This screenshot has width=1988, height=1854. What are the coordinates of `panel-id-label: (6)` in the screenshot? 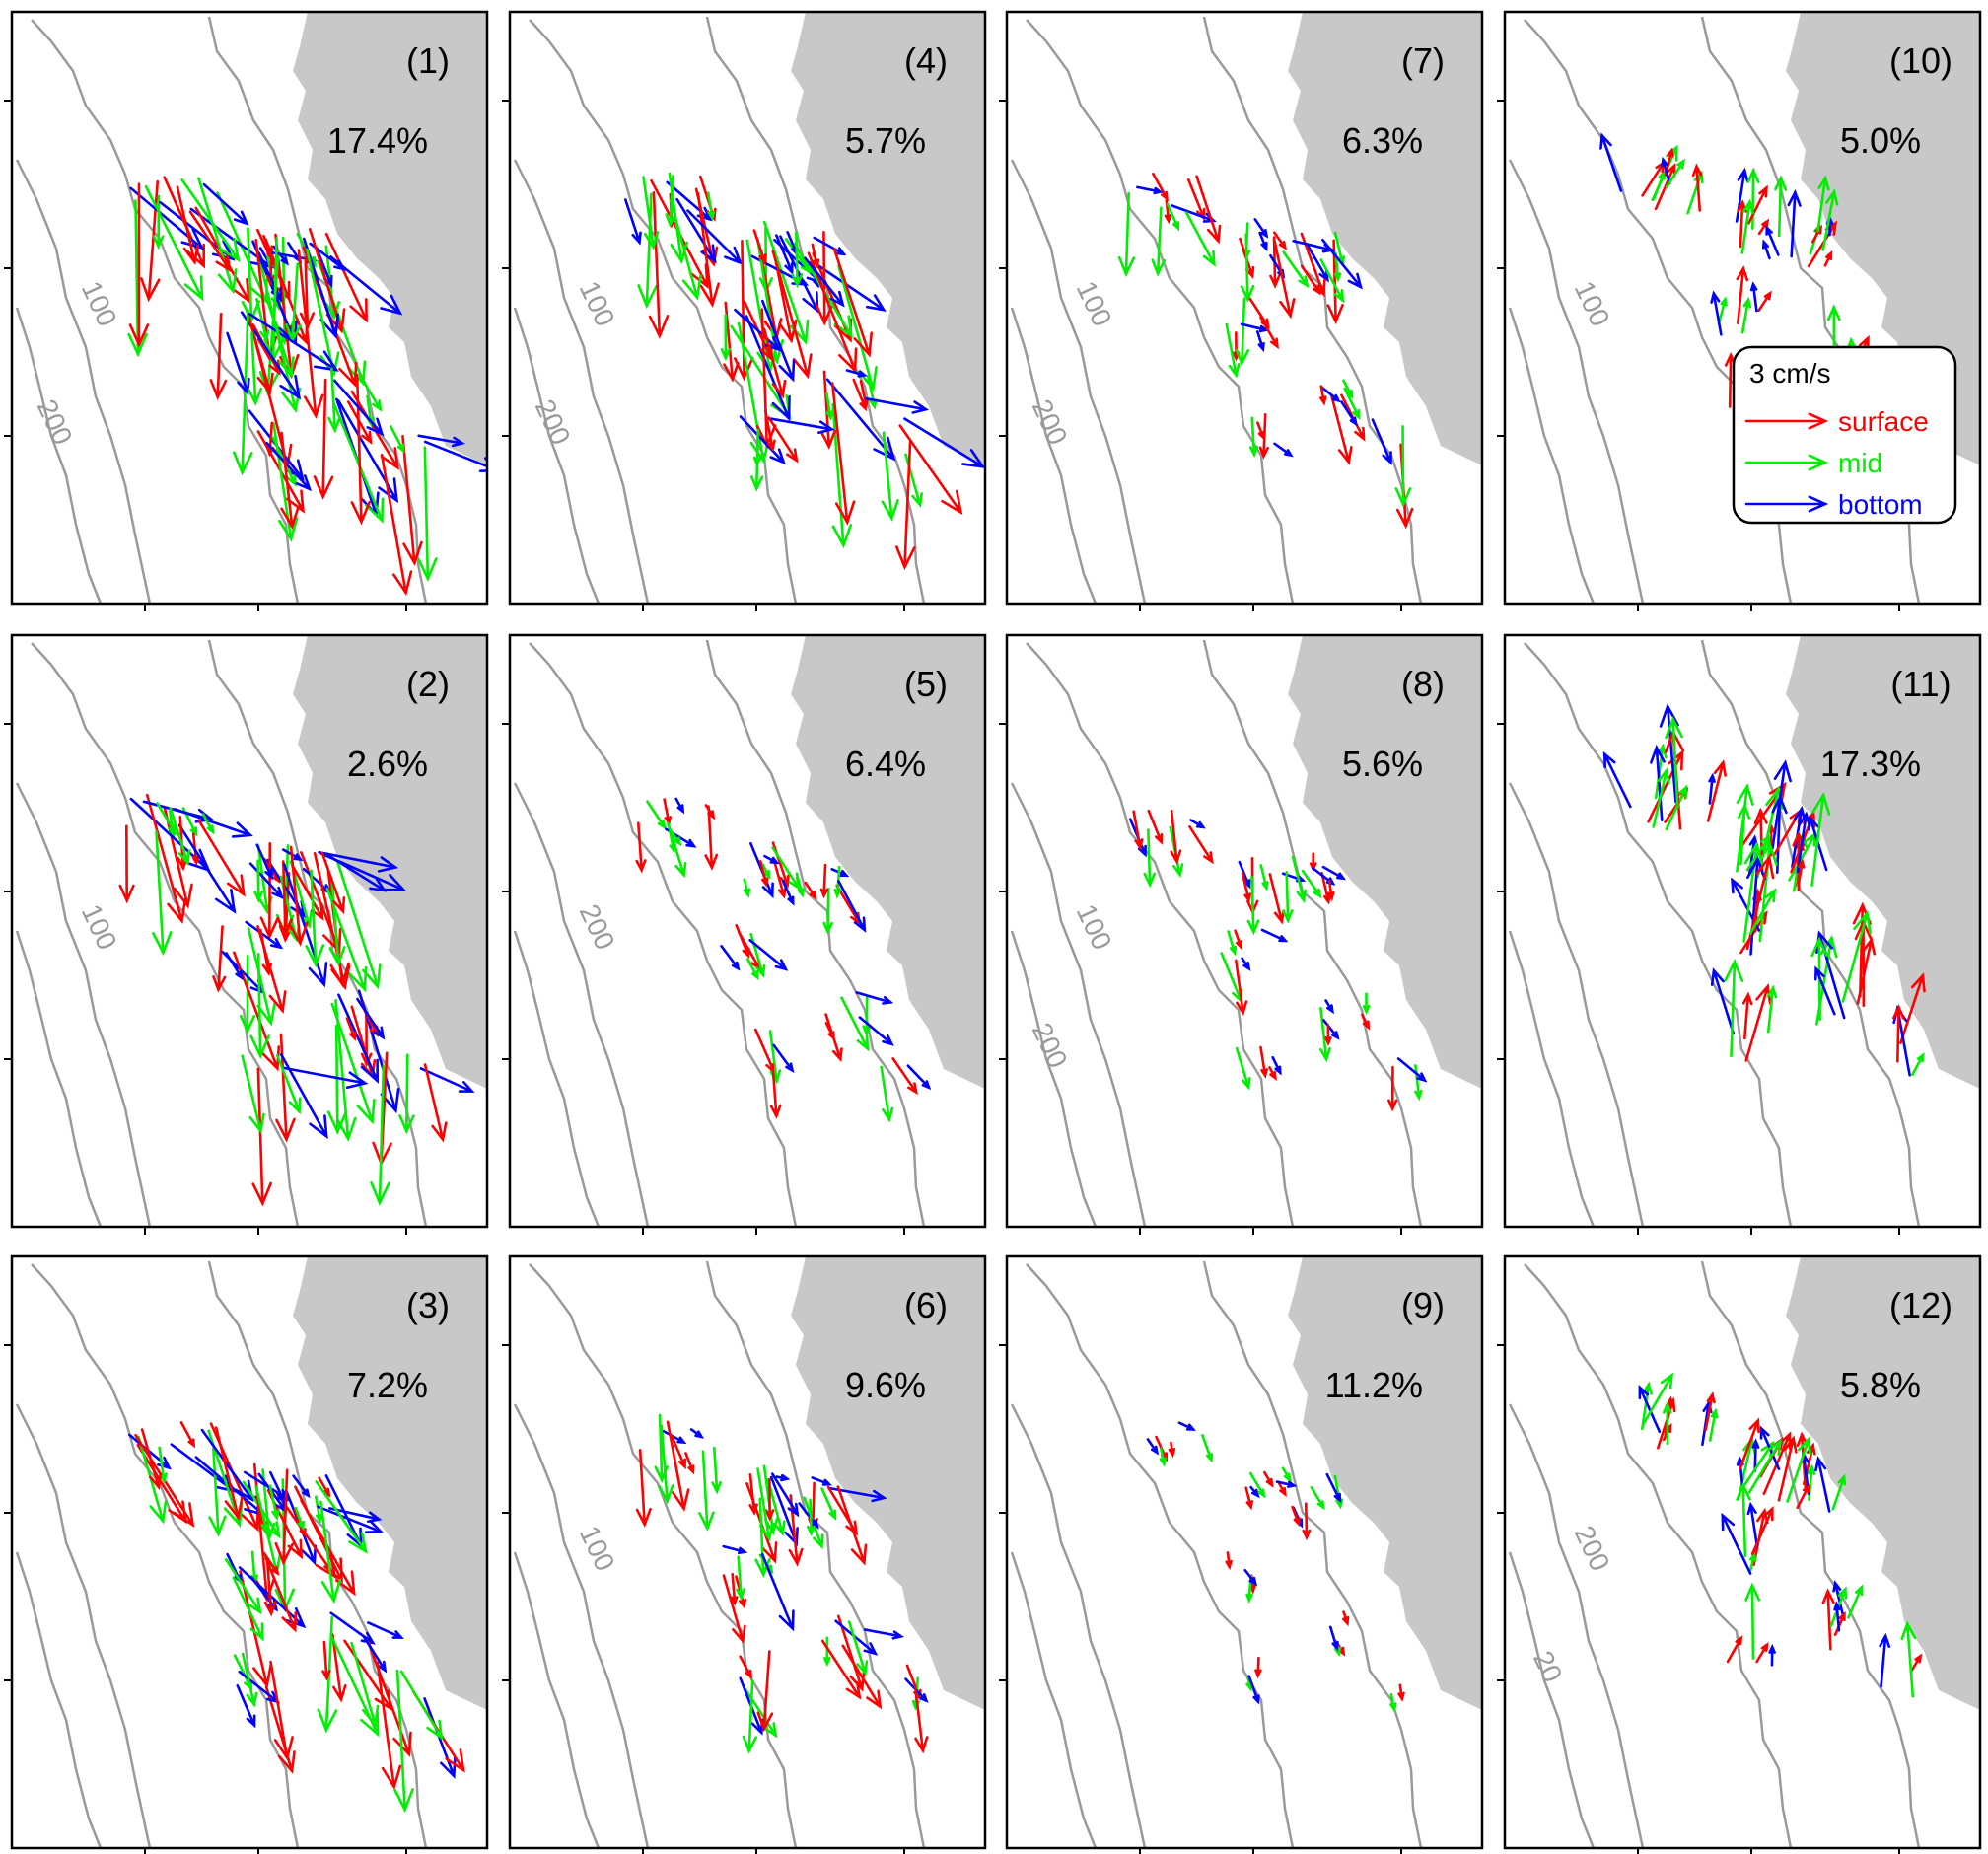 It's located at (926, 1305).